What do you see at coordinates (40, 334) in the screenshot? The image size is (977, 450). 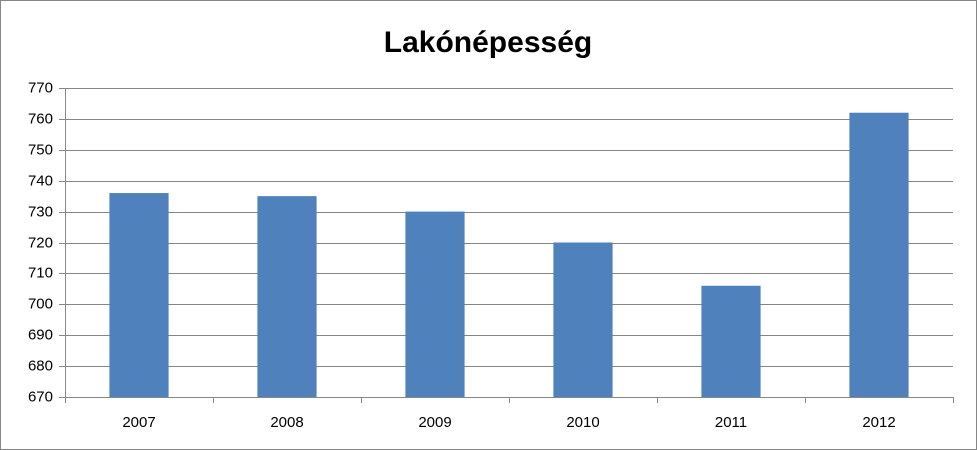 I see `y-tick-label: 690` at bounding box center [40, 334].